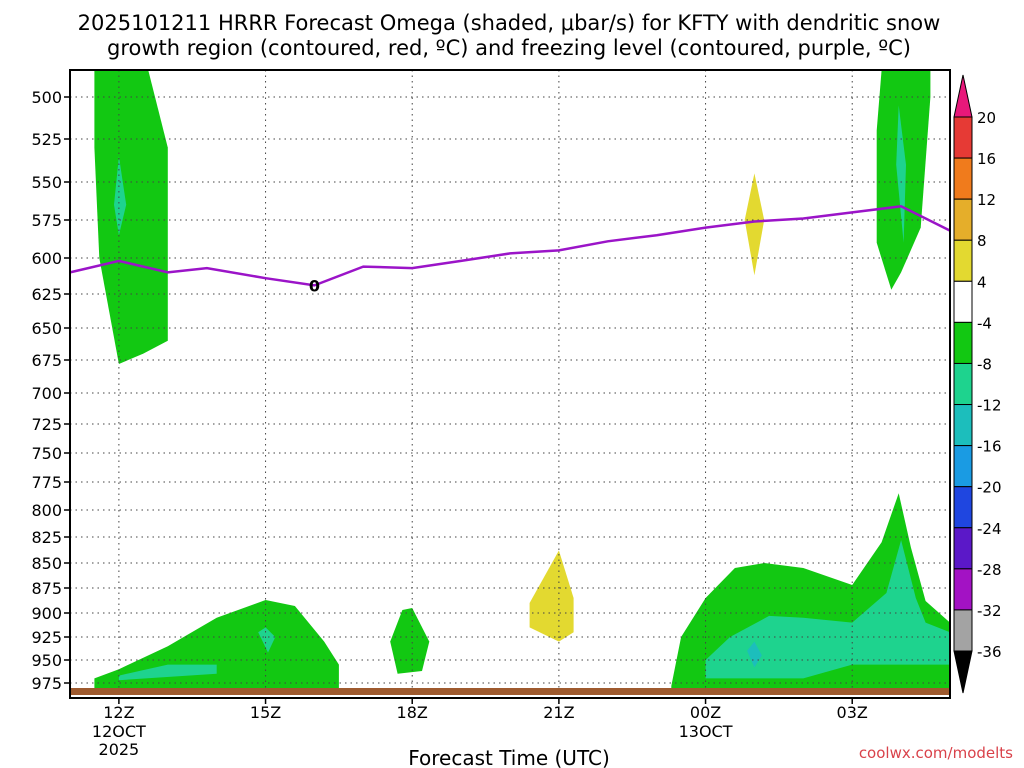 The height and width of the screenshot is (768, 1024). Describe the element at coordinates (412, 712) in the screenshot. I see `x-tick-label-18Z: 18Z` at that location.